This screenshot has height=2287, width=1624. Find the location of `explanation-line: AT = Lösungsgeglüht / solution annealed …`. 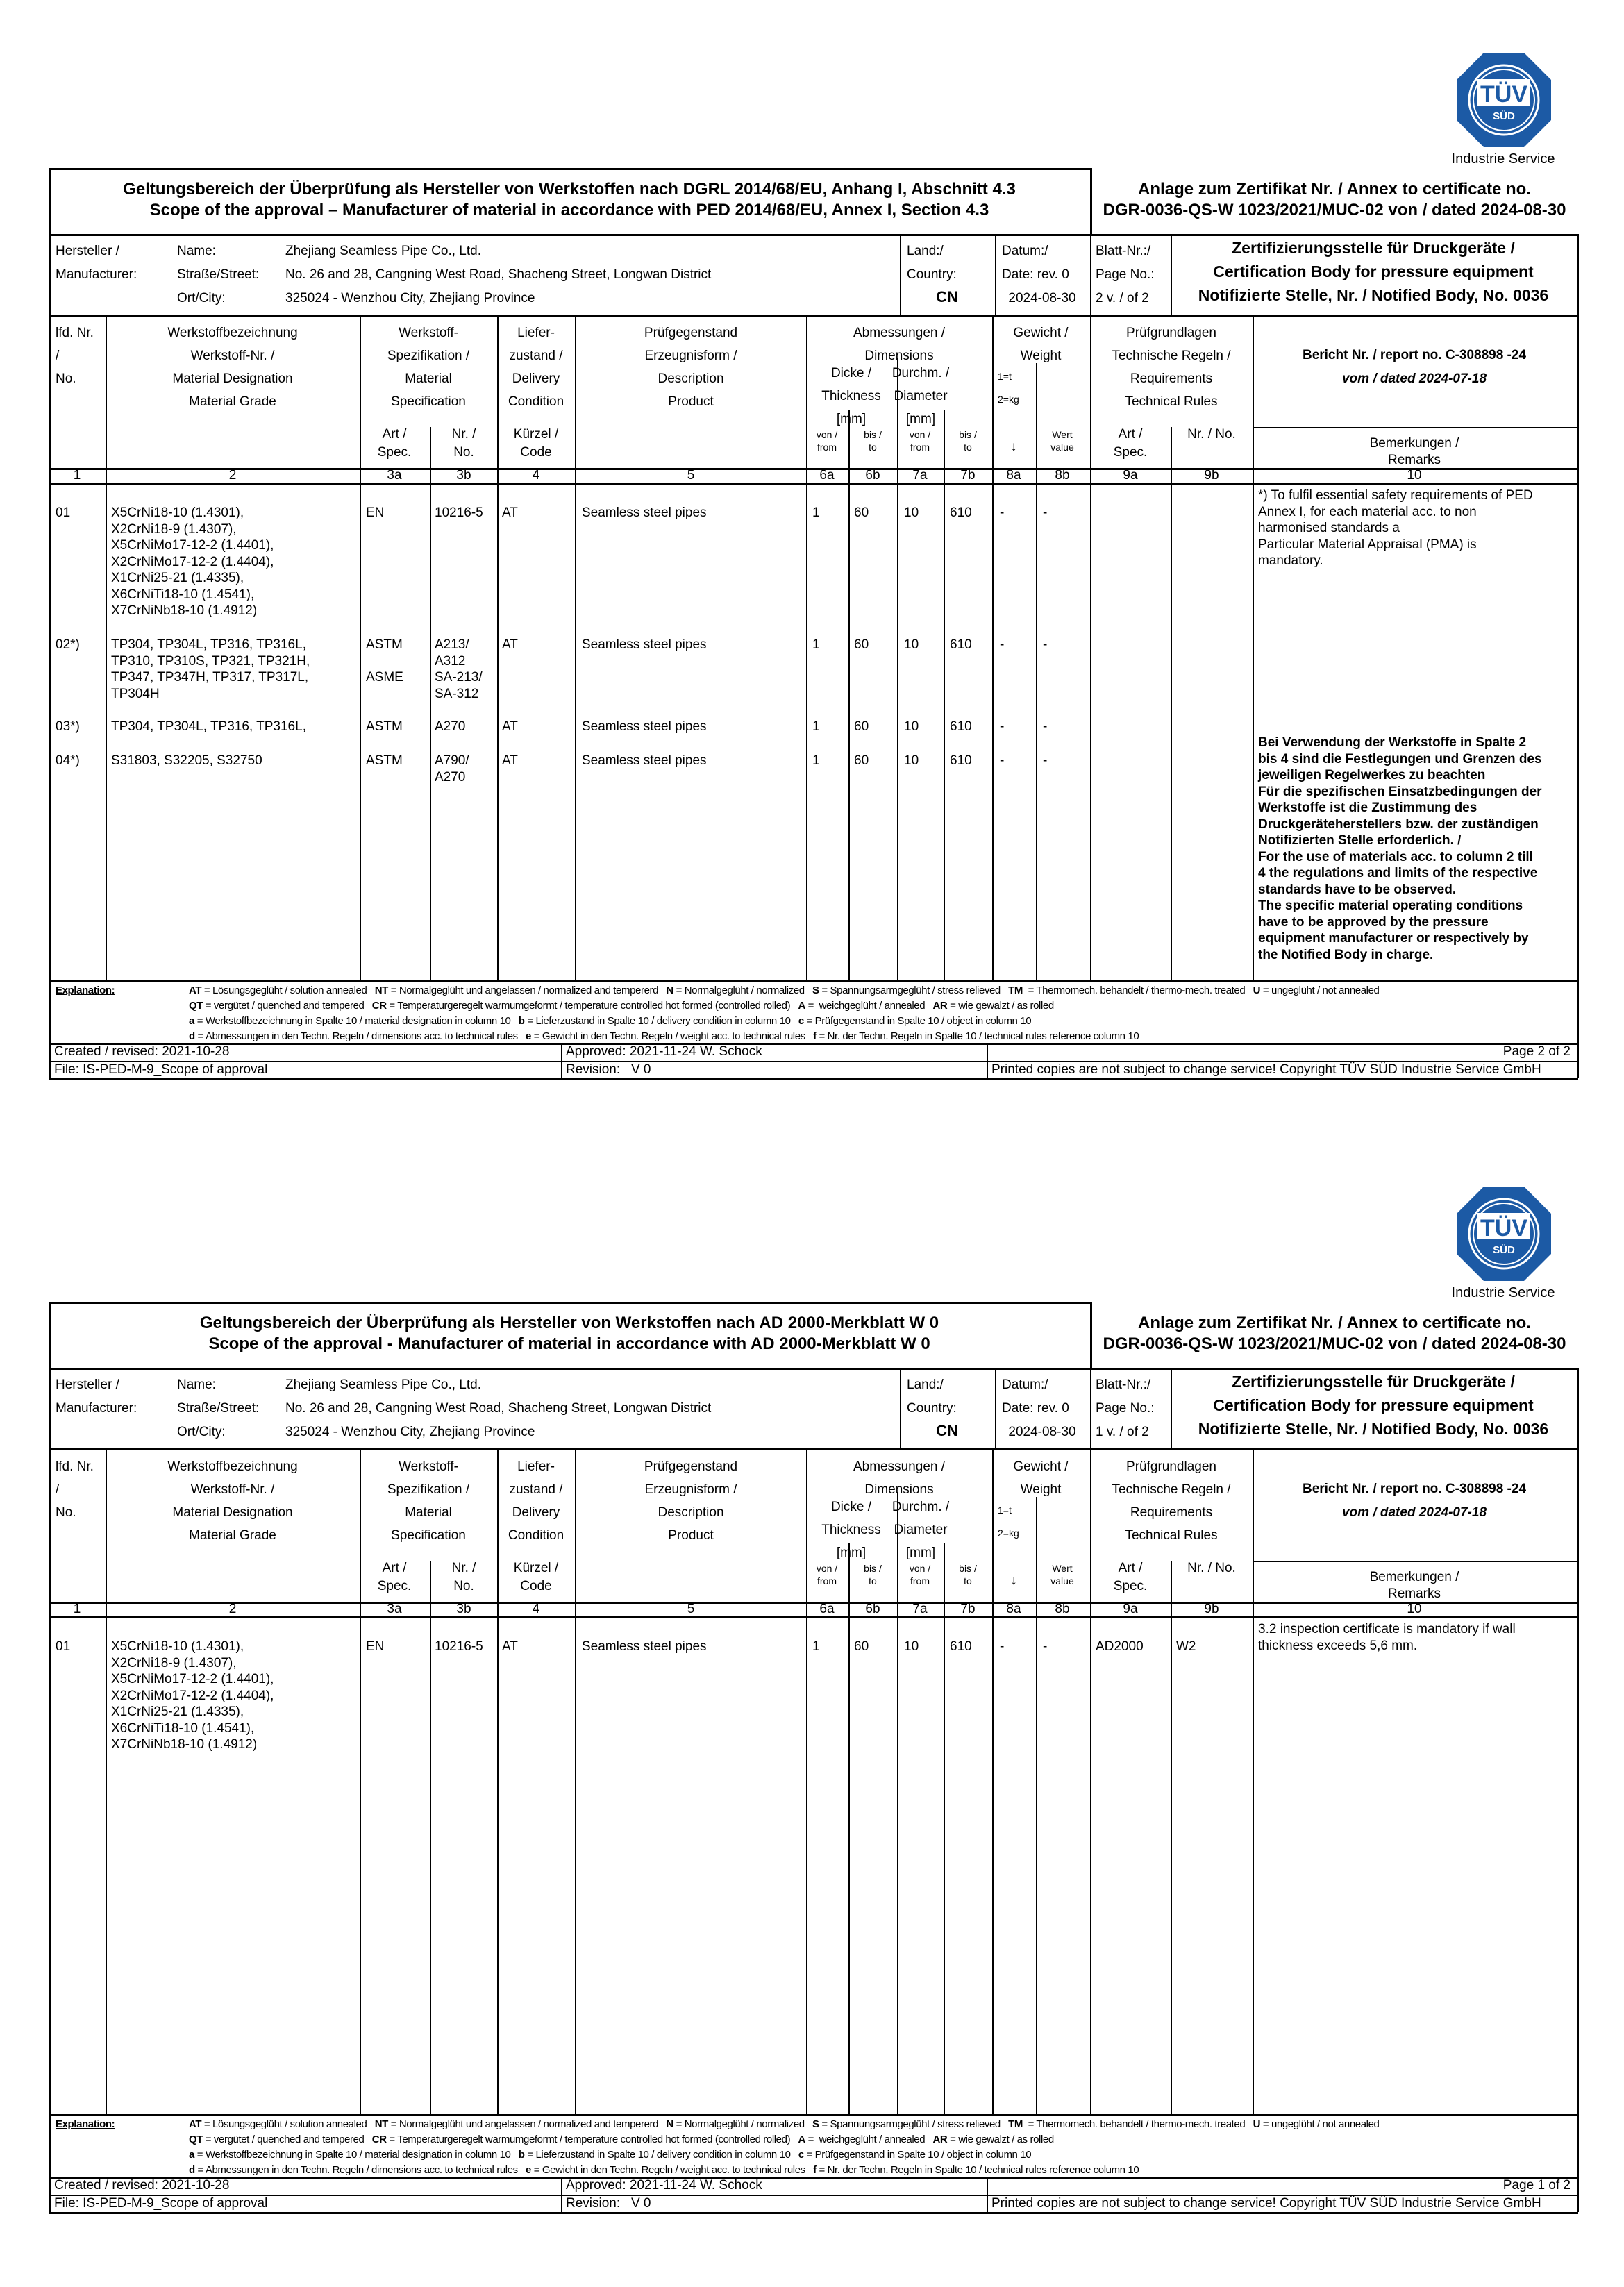

explanation-line: AT = Lösungsgeglüht / solution annealed … is located at coordinates (785, 2124).